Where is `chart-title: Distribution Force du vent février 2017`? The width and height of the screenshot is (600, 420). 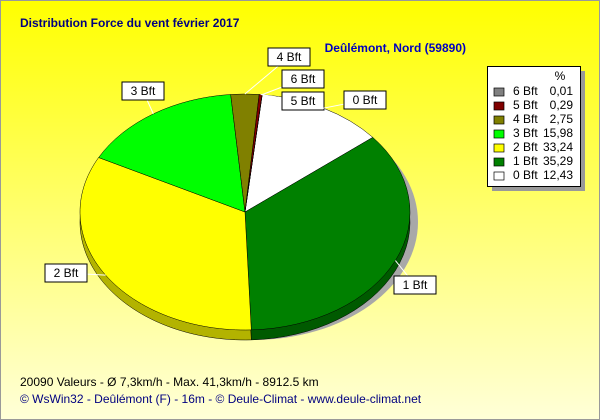 chart-title: Distribution Force du vent février 2017 is located at coordinates (130, 23).